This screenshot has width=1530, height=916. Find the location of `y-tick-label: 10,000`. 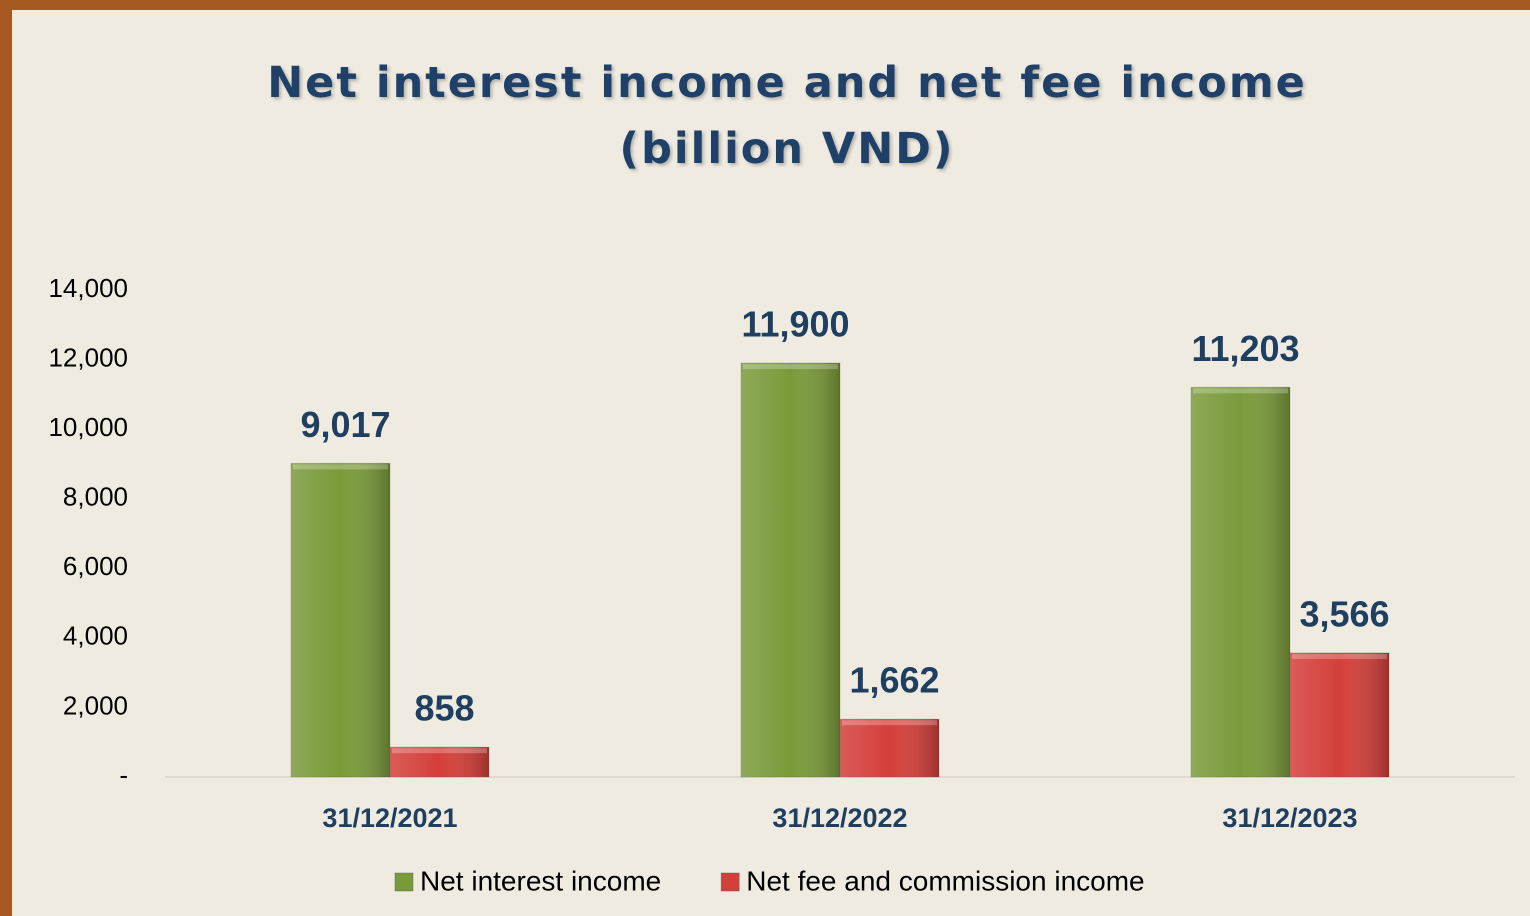

y-tick-label: 10,000 is located at coordinates (88, 427).